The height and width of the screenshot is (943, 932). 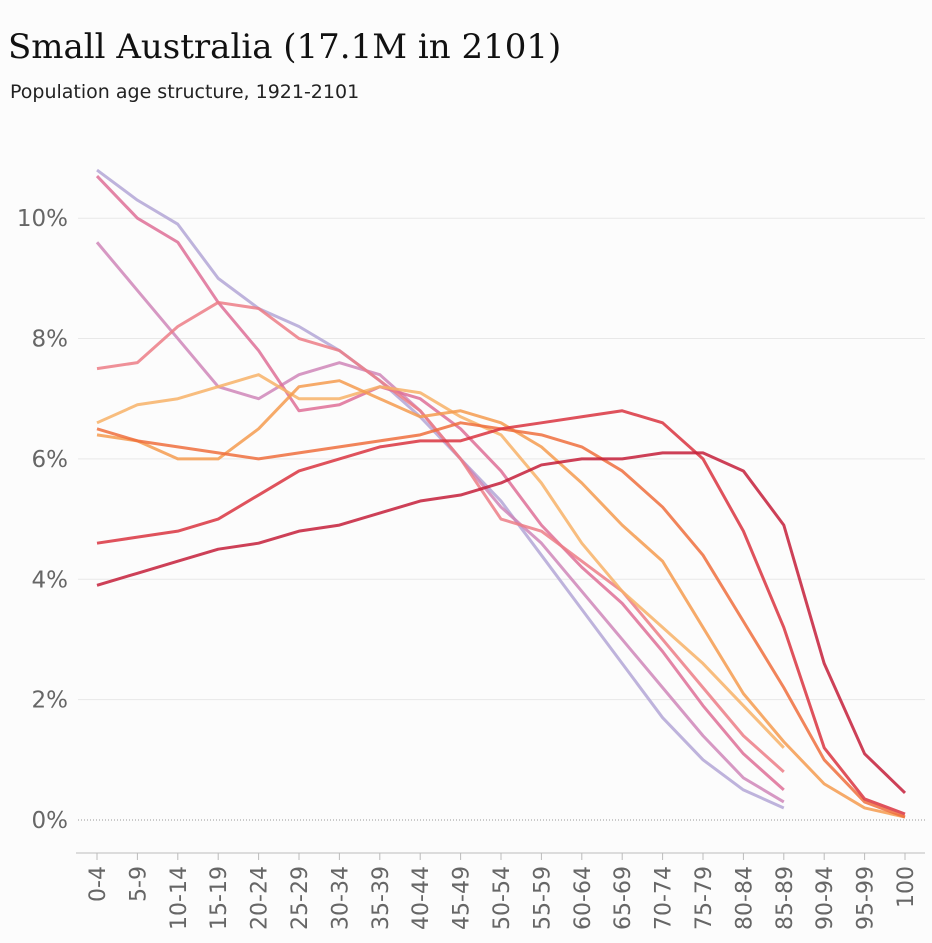 I want to click on x-tick-label: 45-49, so click(x=462, y=898).